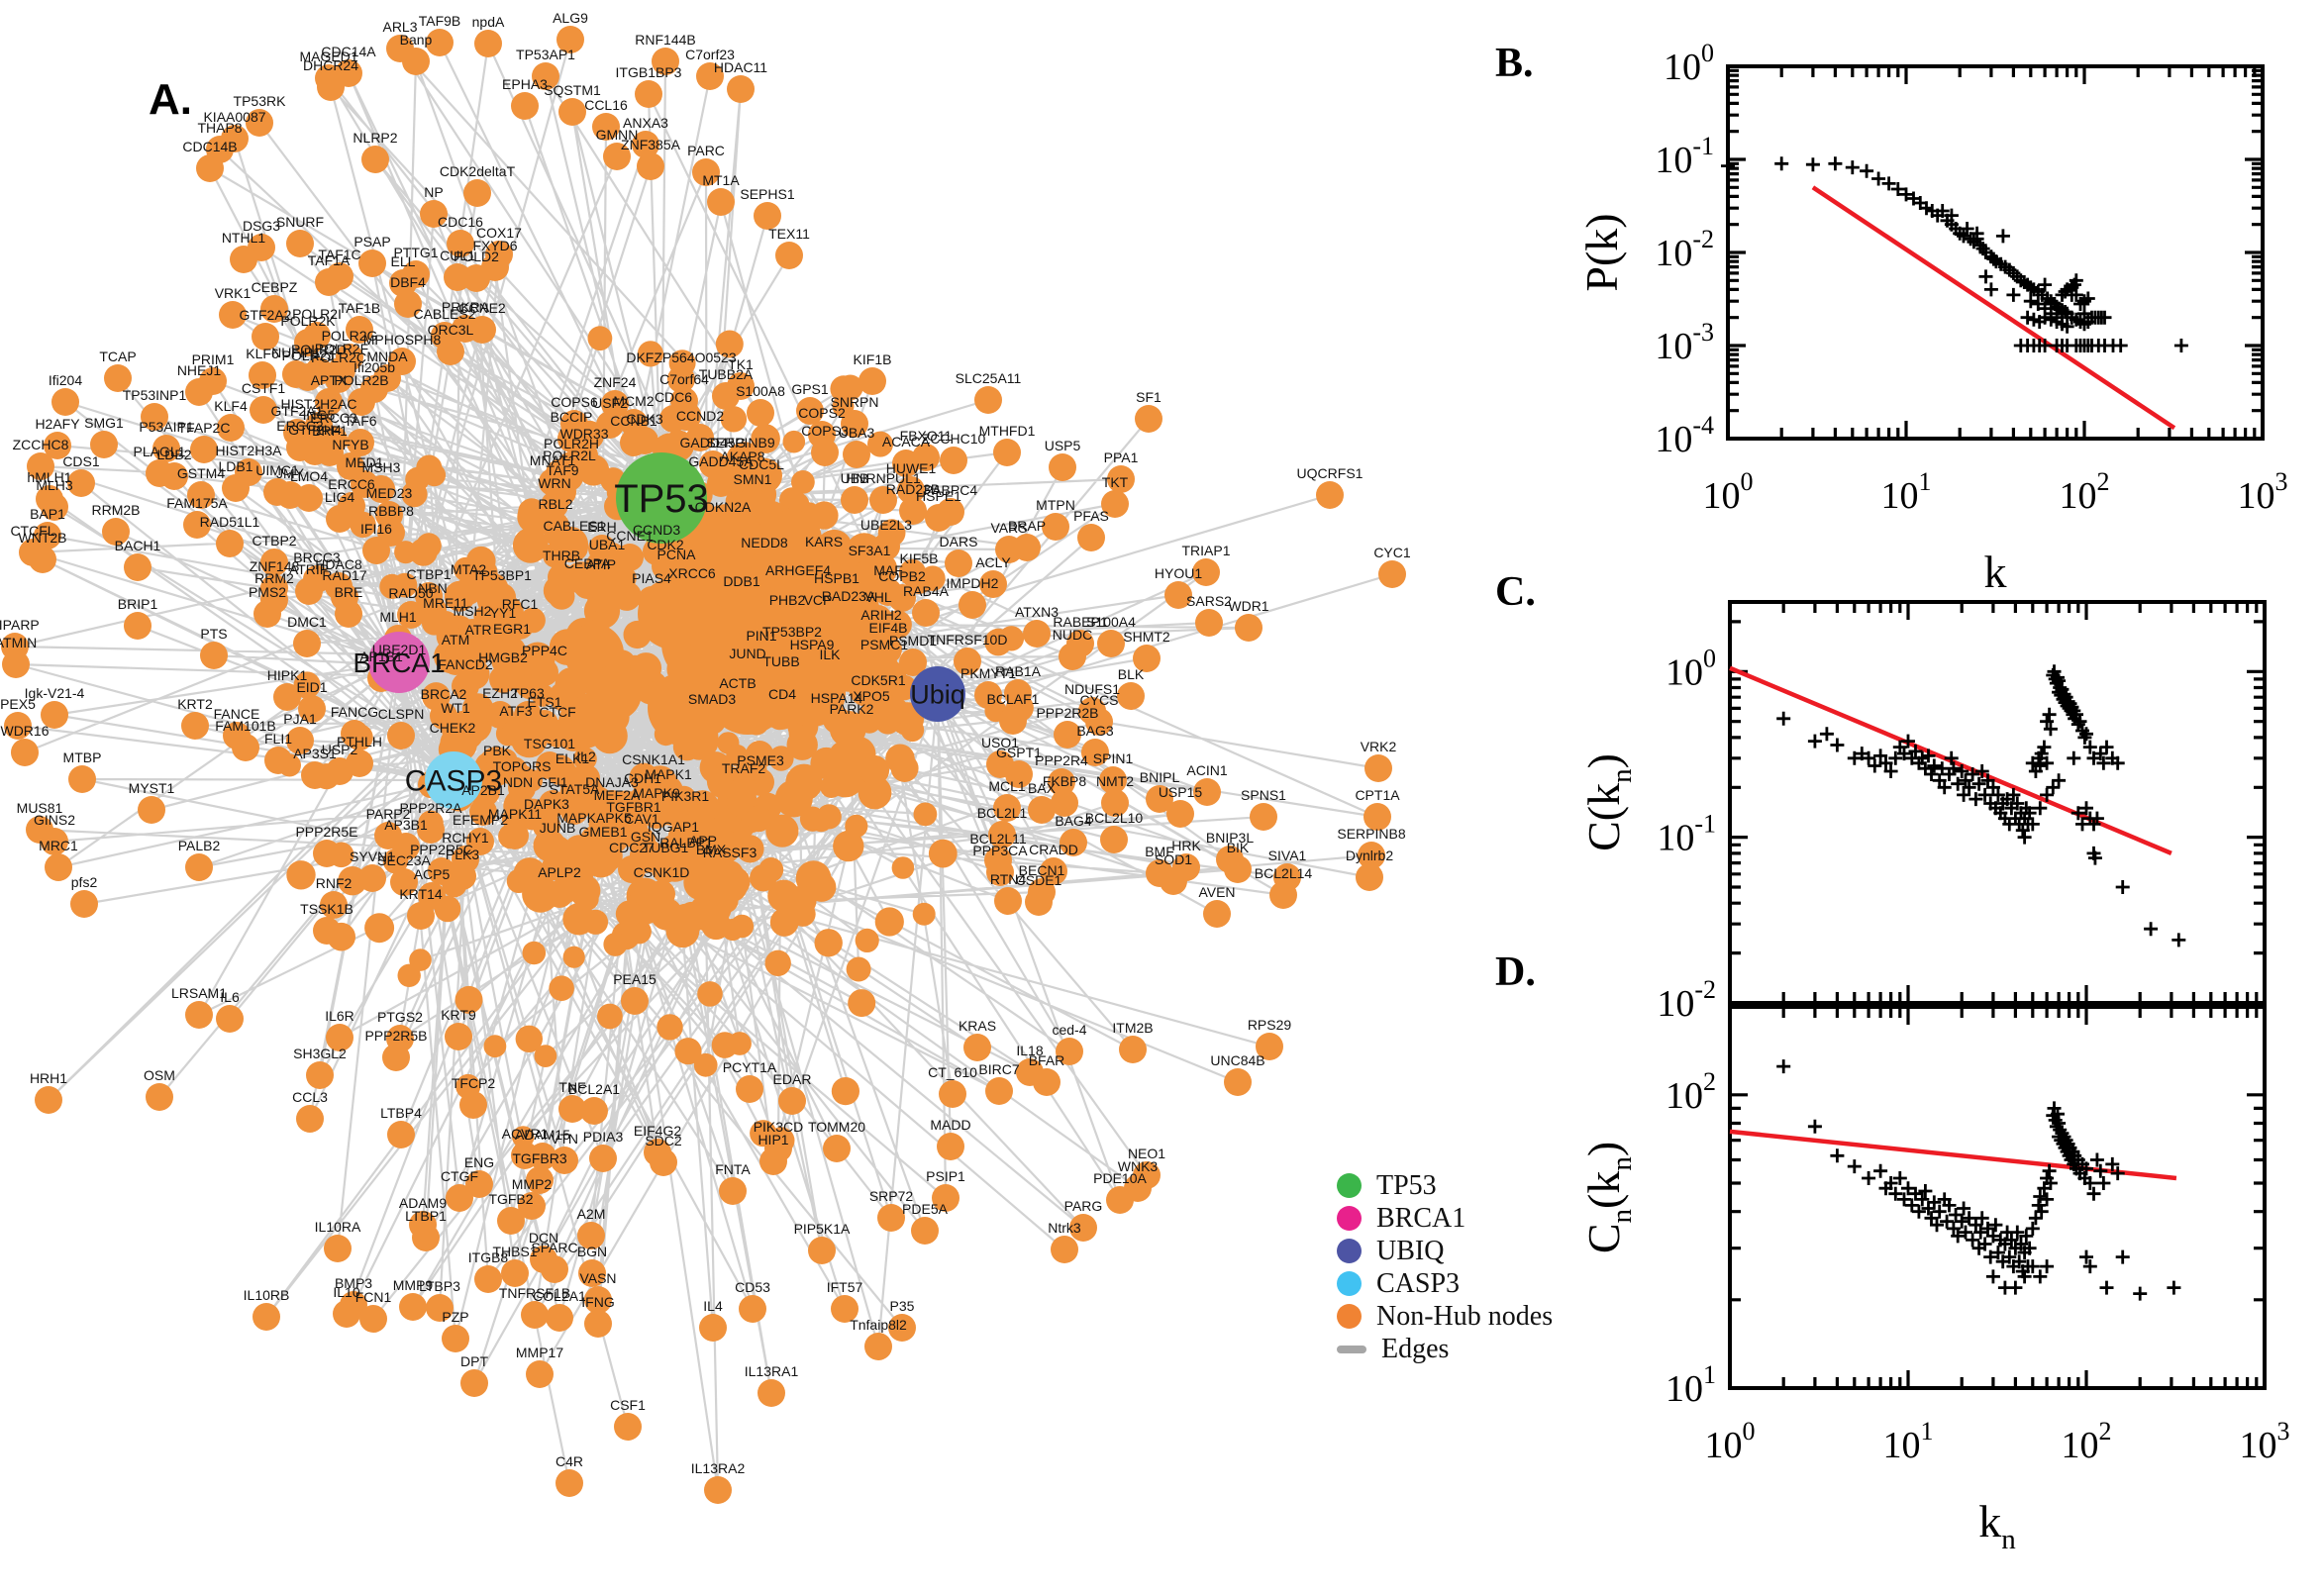 The image size is (2323, 1596). Describe the element at coordinates (500, 693) in the screenshot. I see `svg-text: EZH2` at that location.